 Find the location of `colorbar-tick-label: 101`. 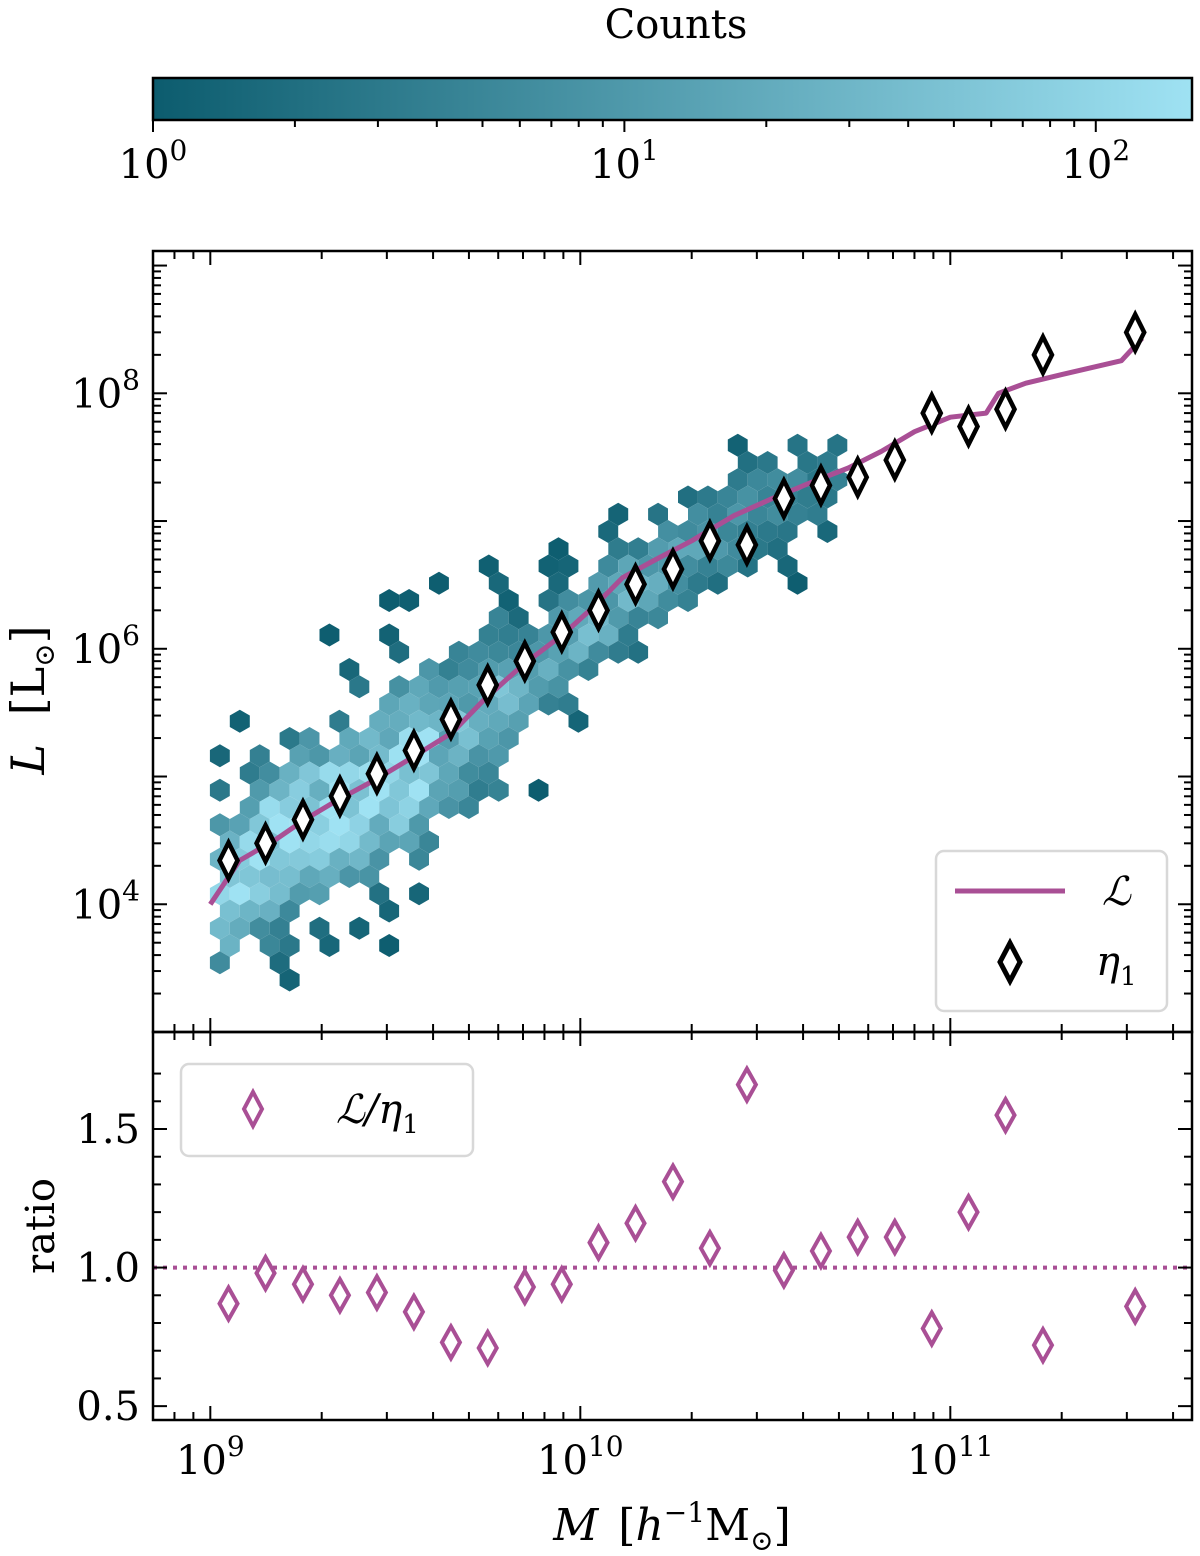

colorbar-tick-label: 101 is located at coordinates (624, 161).